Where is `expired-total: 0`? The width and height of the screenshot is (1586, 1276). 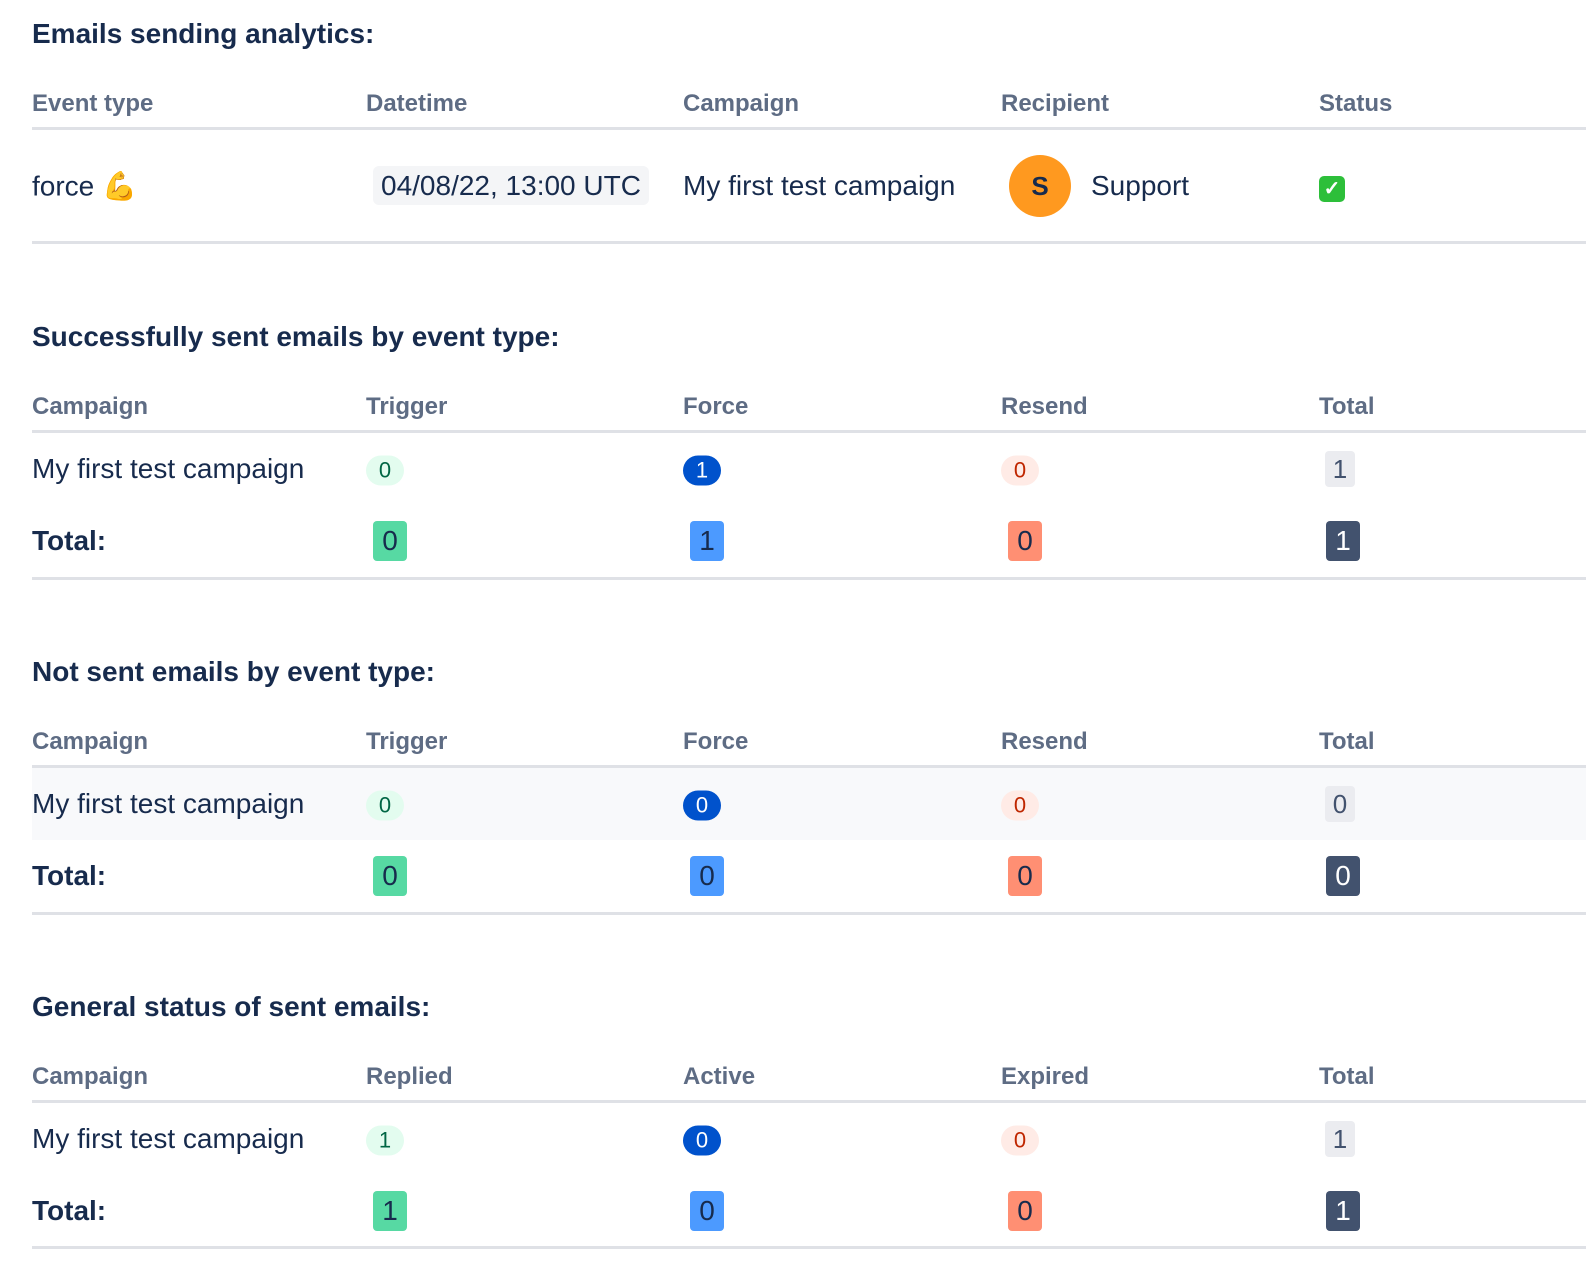 expired-total: 0 is located at coordinates (1025, 1211).